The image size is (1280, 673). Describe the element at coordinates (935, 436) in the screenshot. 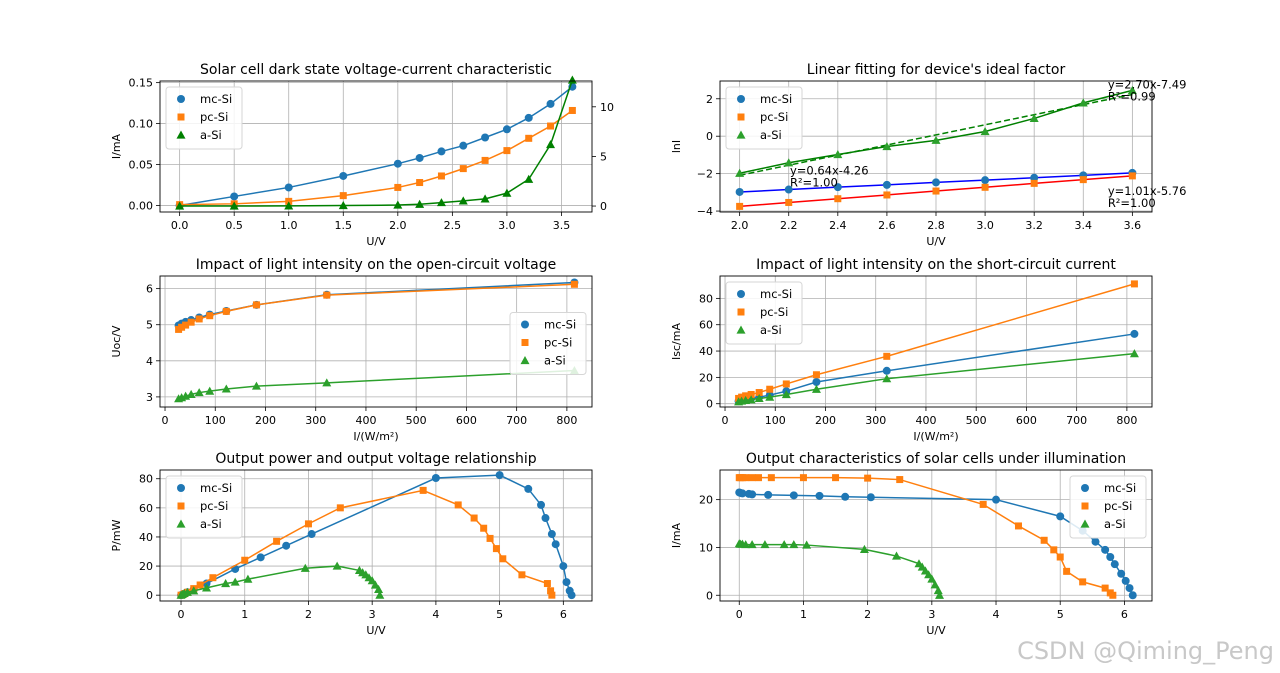

I see `x-axis-label: I/(W/m²)` at that location.